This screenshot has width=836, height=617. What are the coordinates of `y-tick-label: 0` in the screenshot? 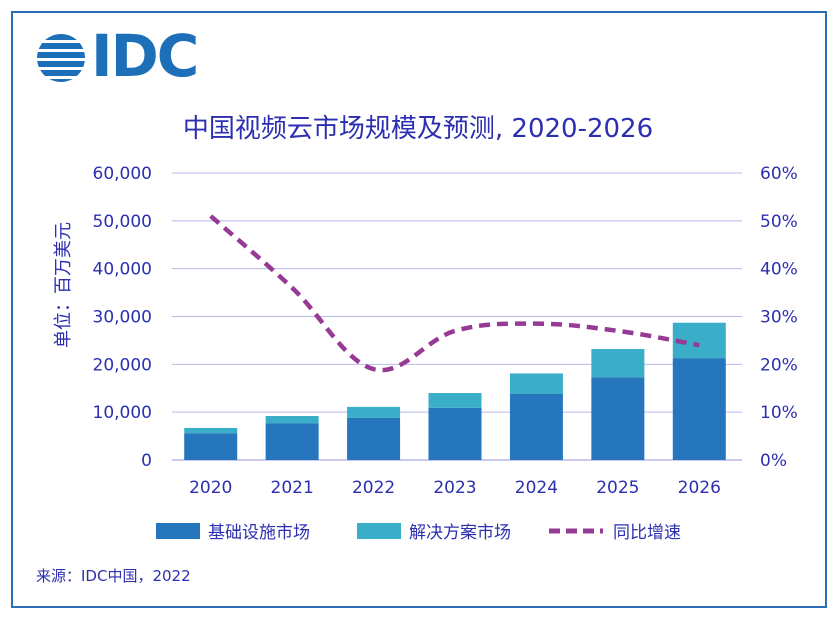 It's located at (146, 461).